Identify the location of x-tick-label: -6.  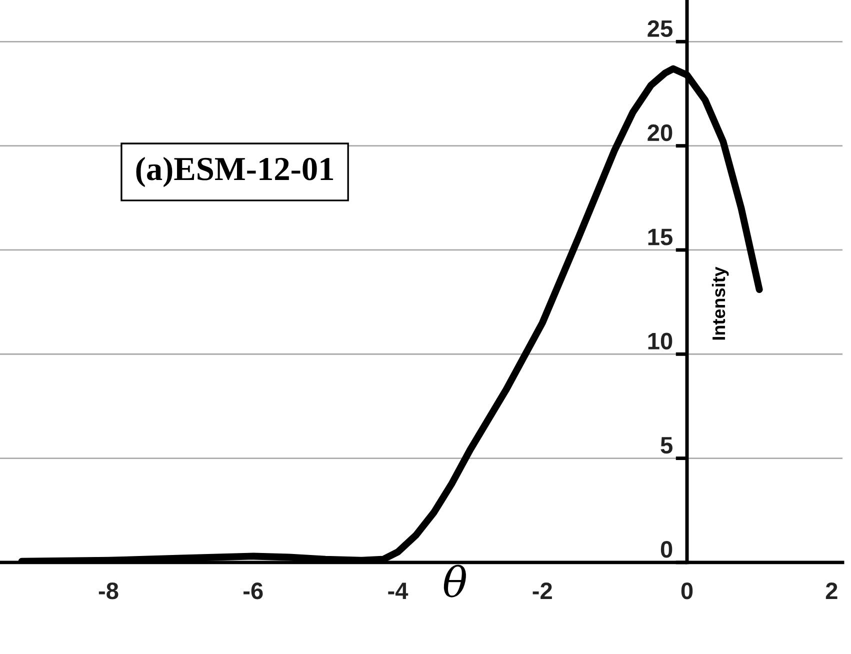
(253, 591).